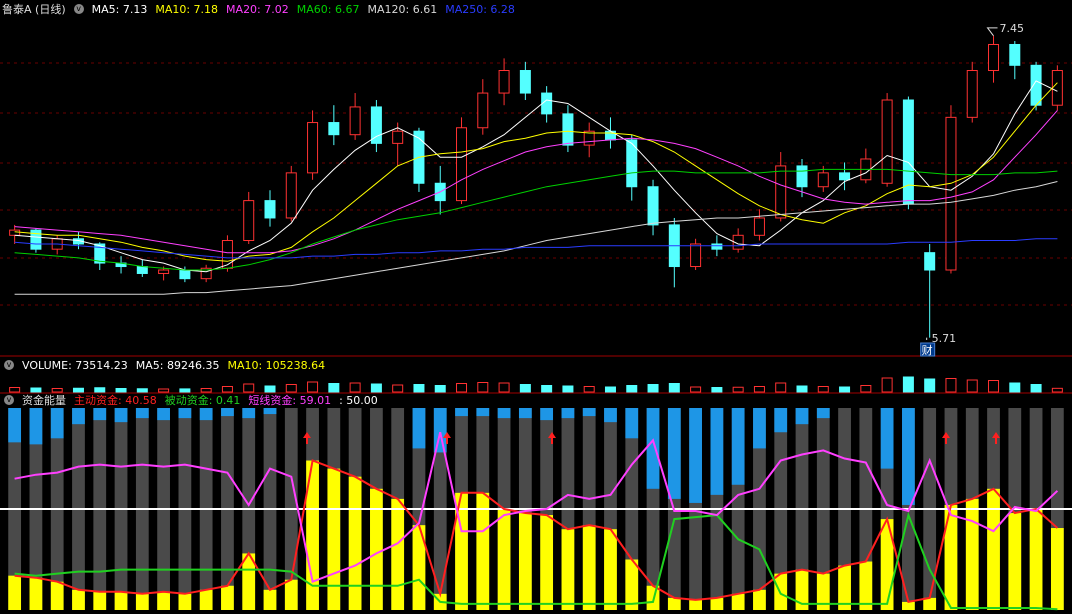 This screenshot has height=614, width=1072. I want to click on high-label: 7.45, so click(1012, 28).